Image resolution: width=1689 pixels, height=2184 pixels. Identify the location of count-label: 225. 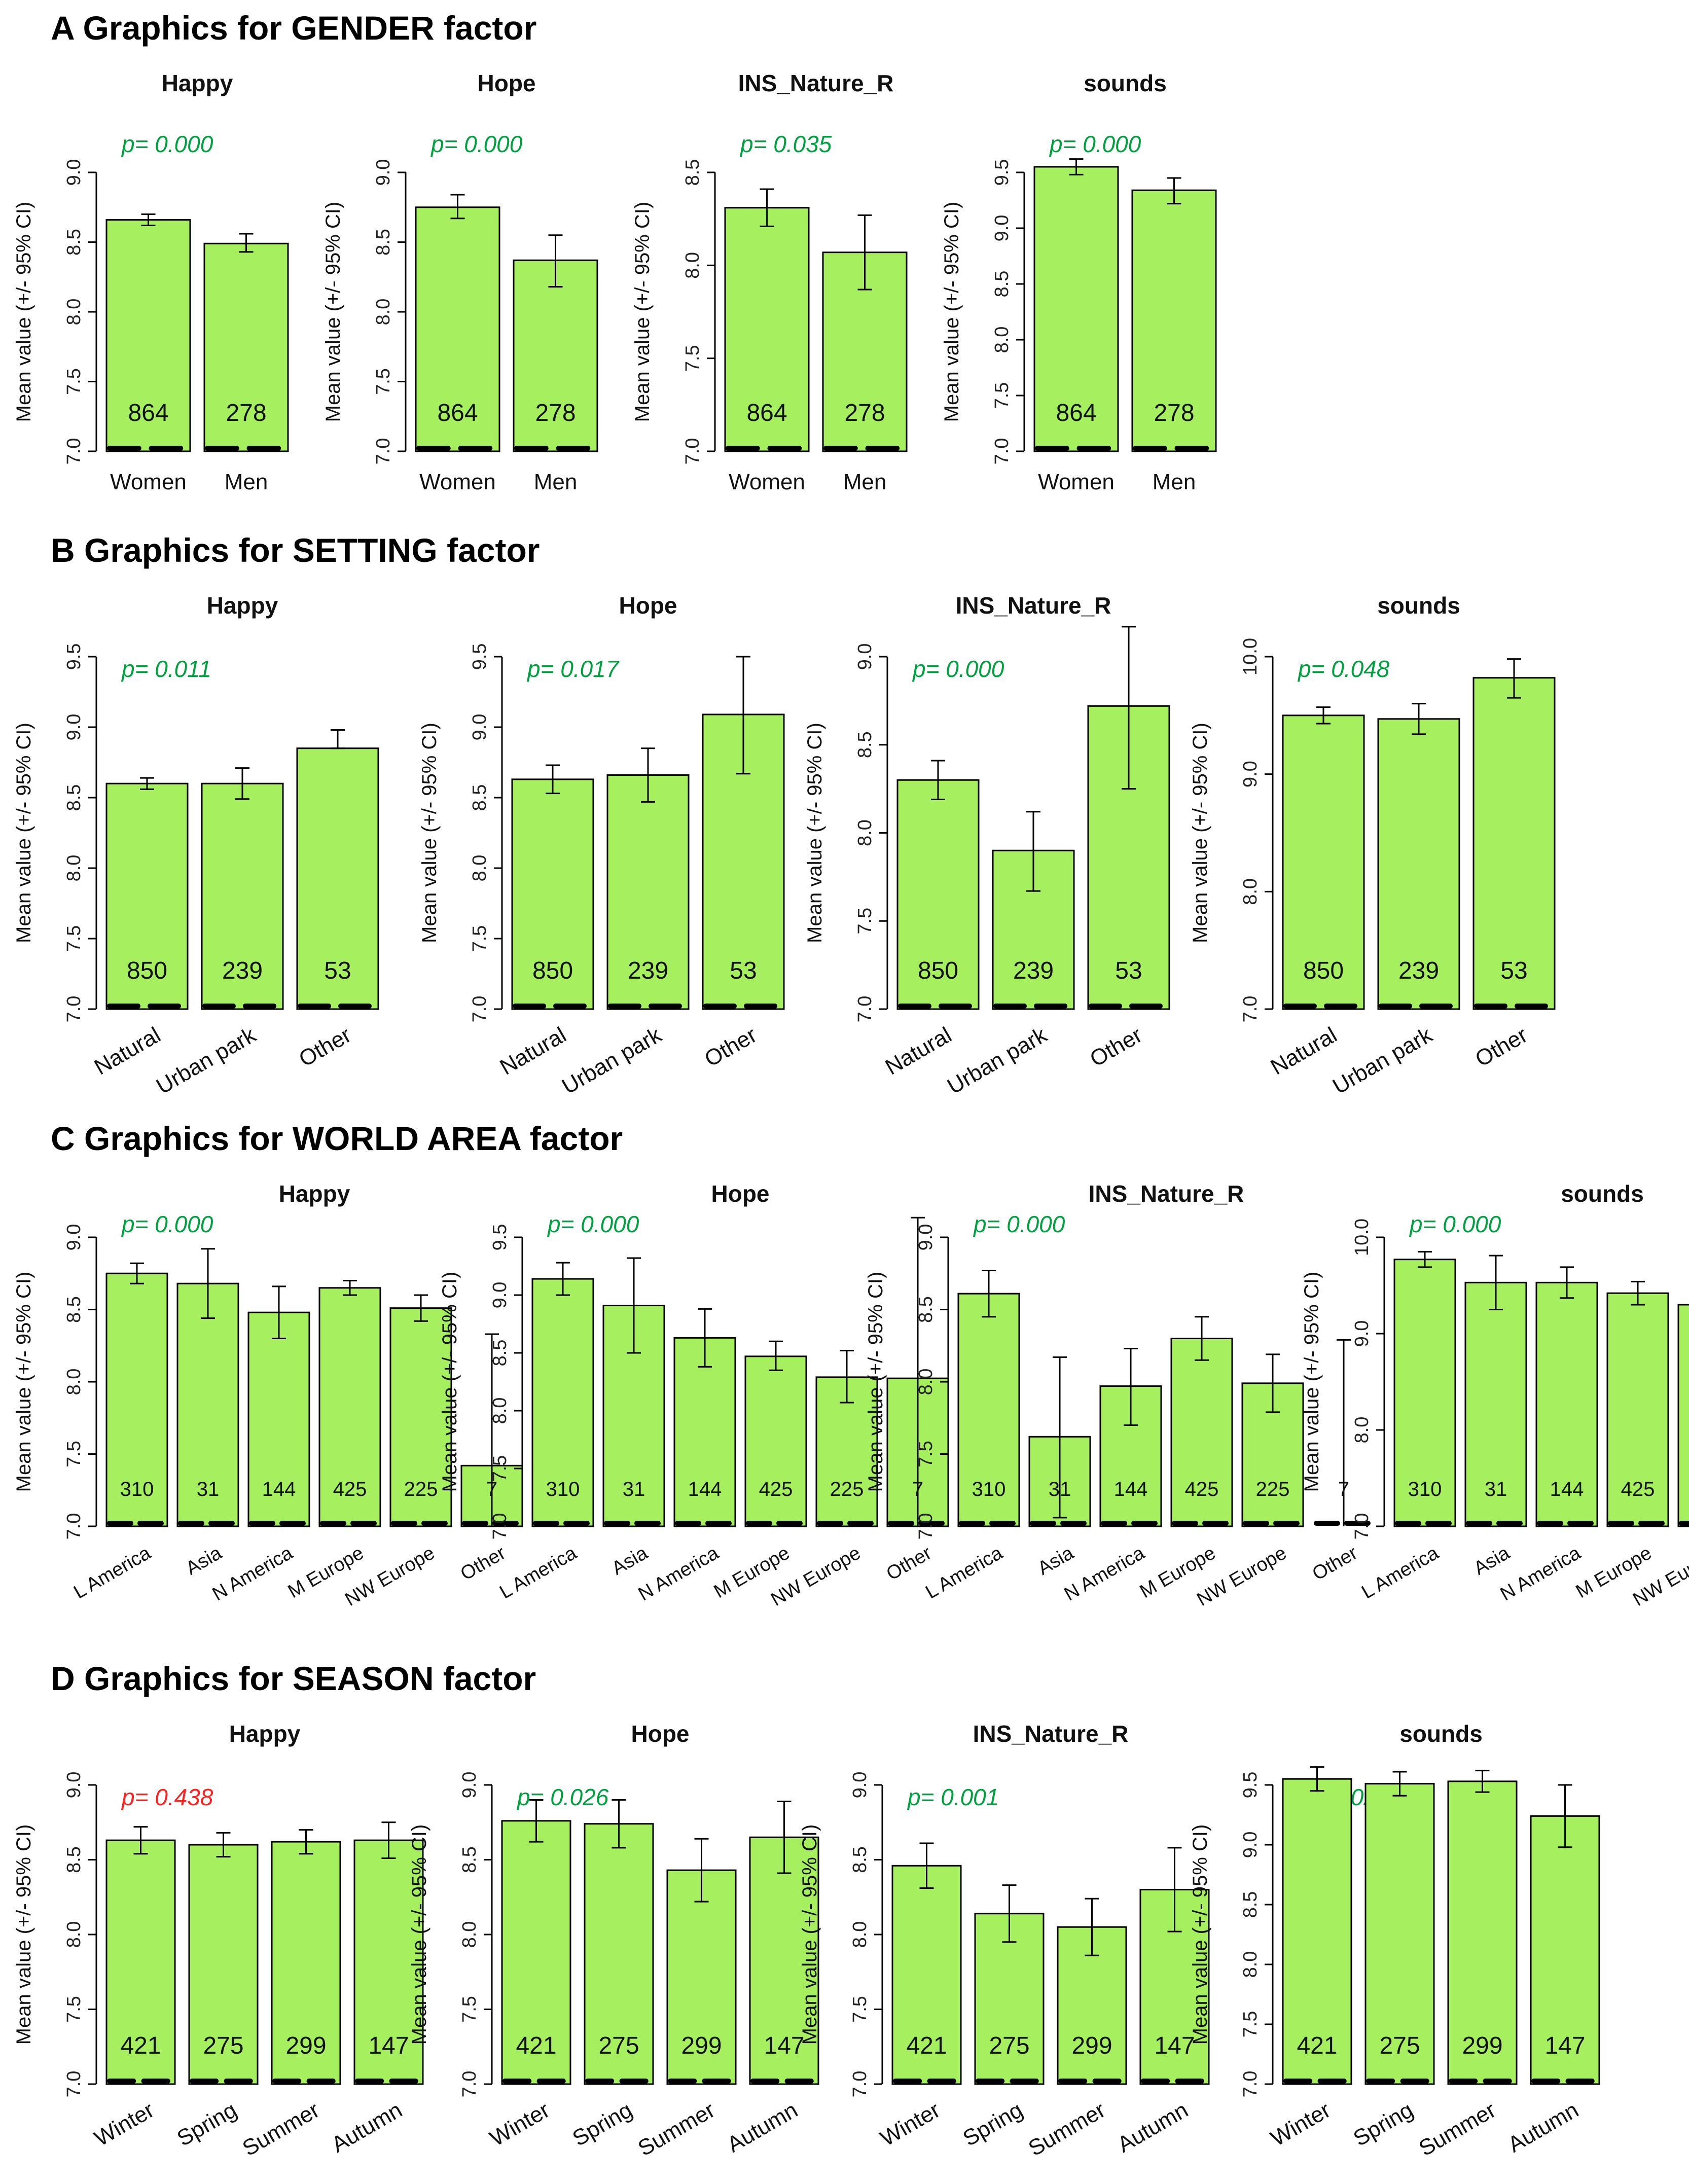
(1273, 1489).